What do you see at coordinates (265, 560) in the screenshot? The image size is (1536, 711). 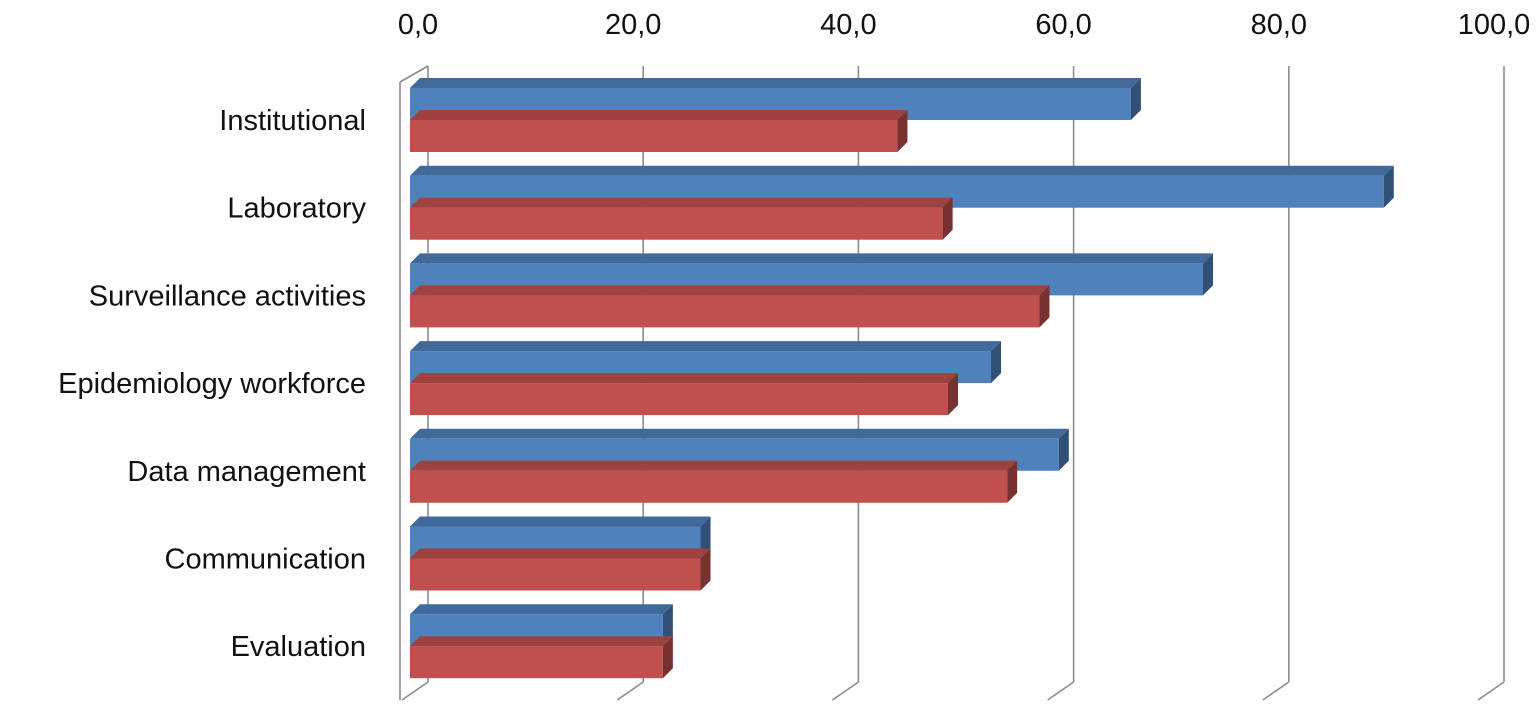 I see `category-label: Communication` at bounding box center [265, 560].